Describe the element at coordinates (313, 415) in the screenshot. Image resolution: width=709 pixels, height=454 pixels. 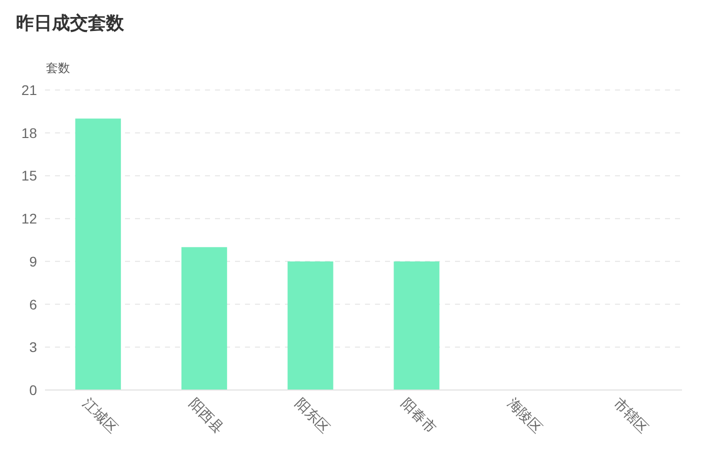
I see `x-tick-label: 阳东区` at that location.